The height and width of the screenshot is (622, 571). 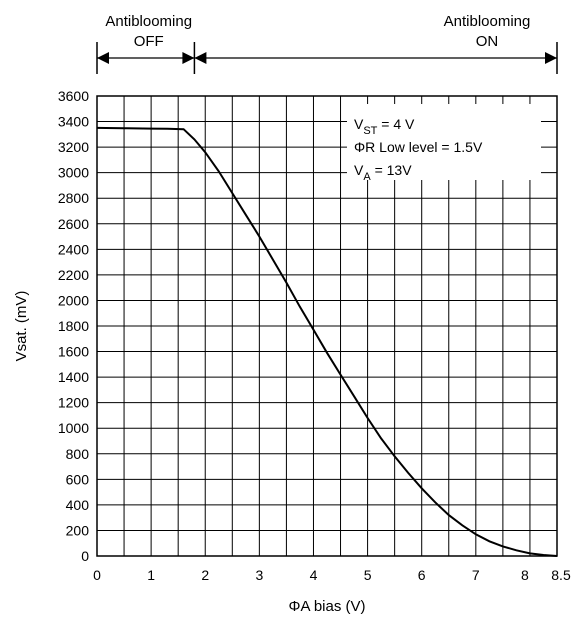 I want to click on y-tick-label: 2800, so click(x=73, y=198).